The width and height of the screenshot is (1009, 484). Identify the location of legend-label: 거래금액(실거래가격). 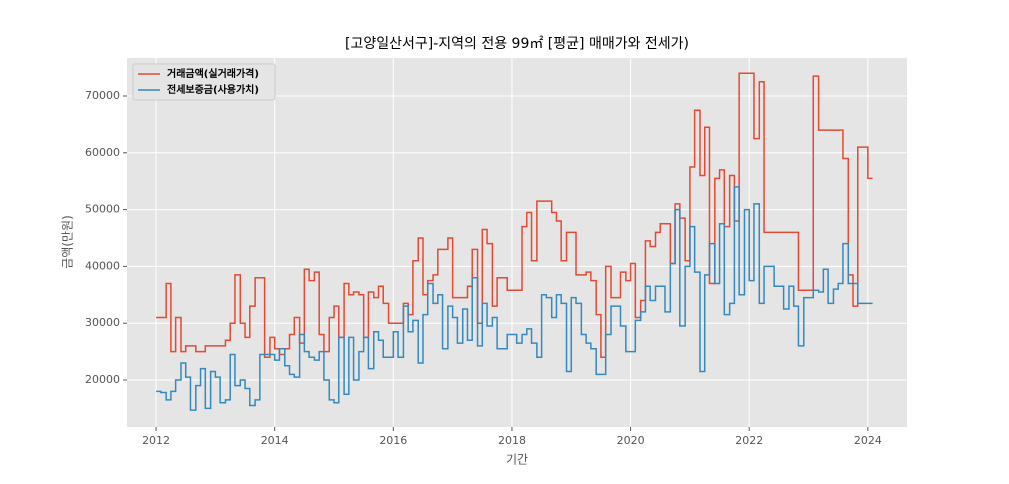
(213, 73).